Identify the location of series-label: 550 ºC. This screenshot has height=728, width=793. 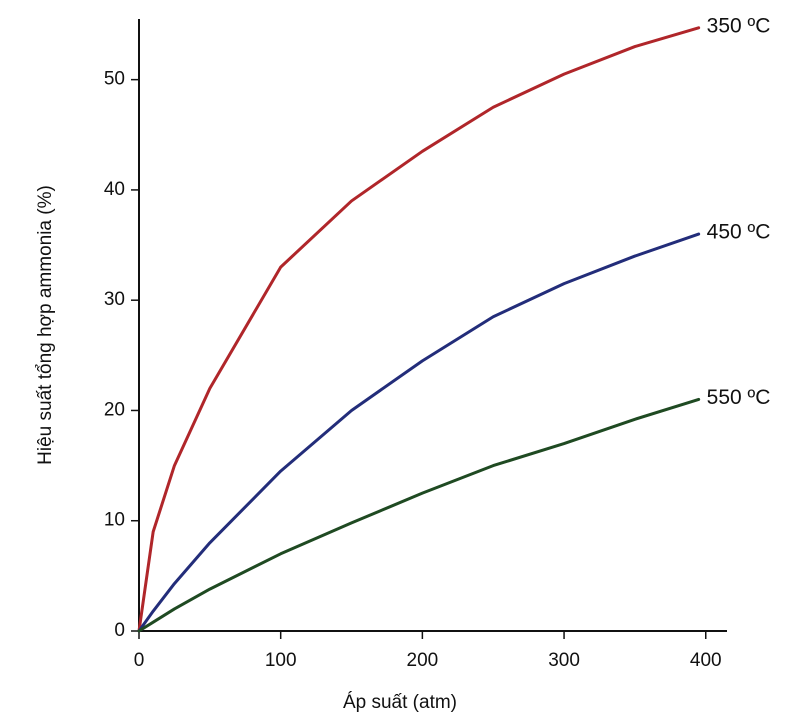
(739, 397).